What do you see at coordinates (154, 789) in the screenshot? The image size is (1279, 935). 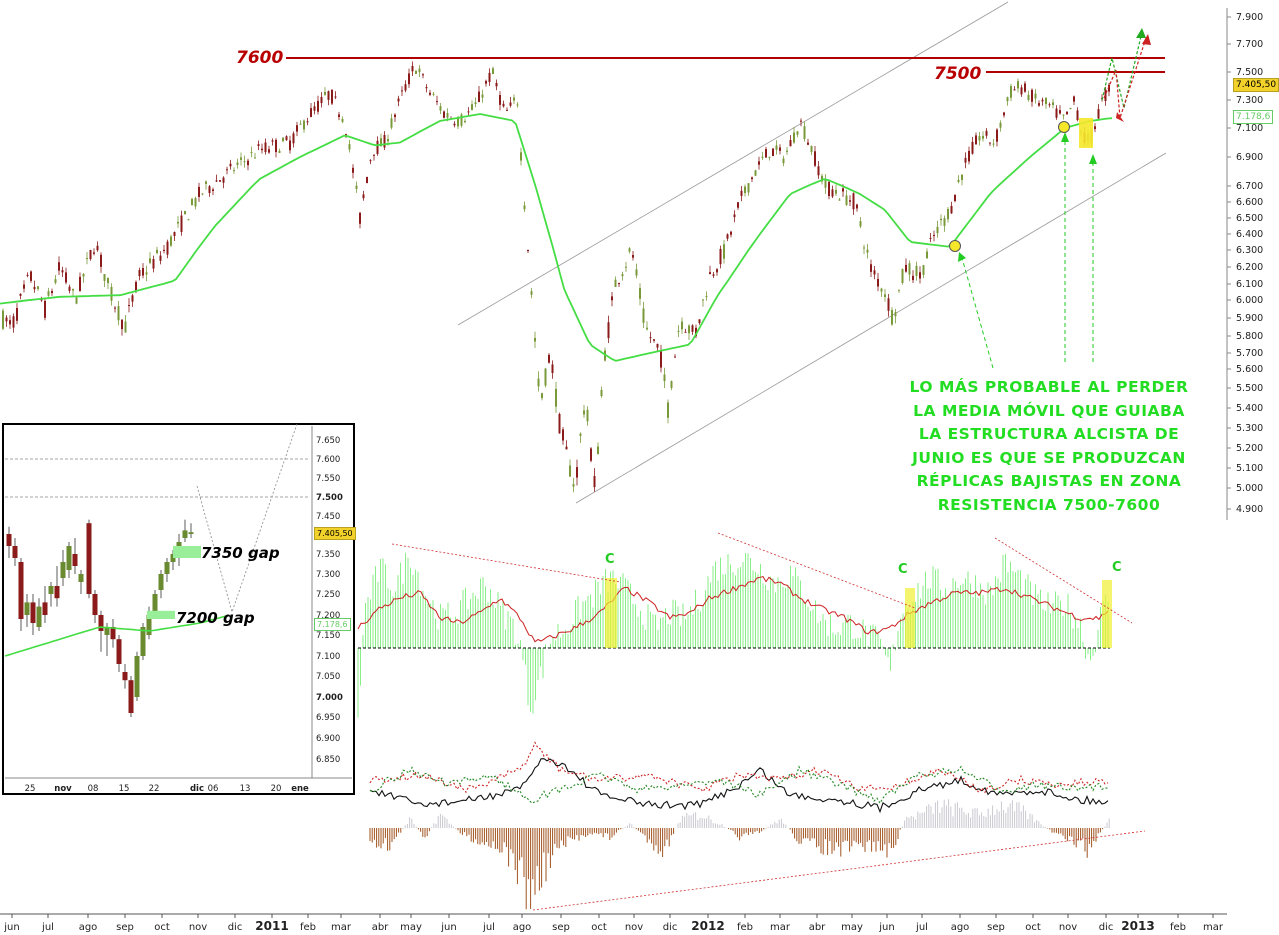 I see `inset-x-label: 22` at bounding box center [154, 789].